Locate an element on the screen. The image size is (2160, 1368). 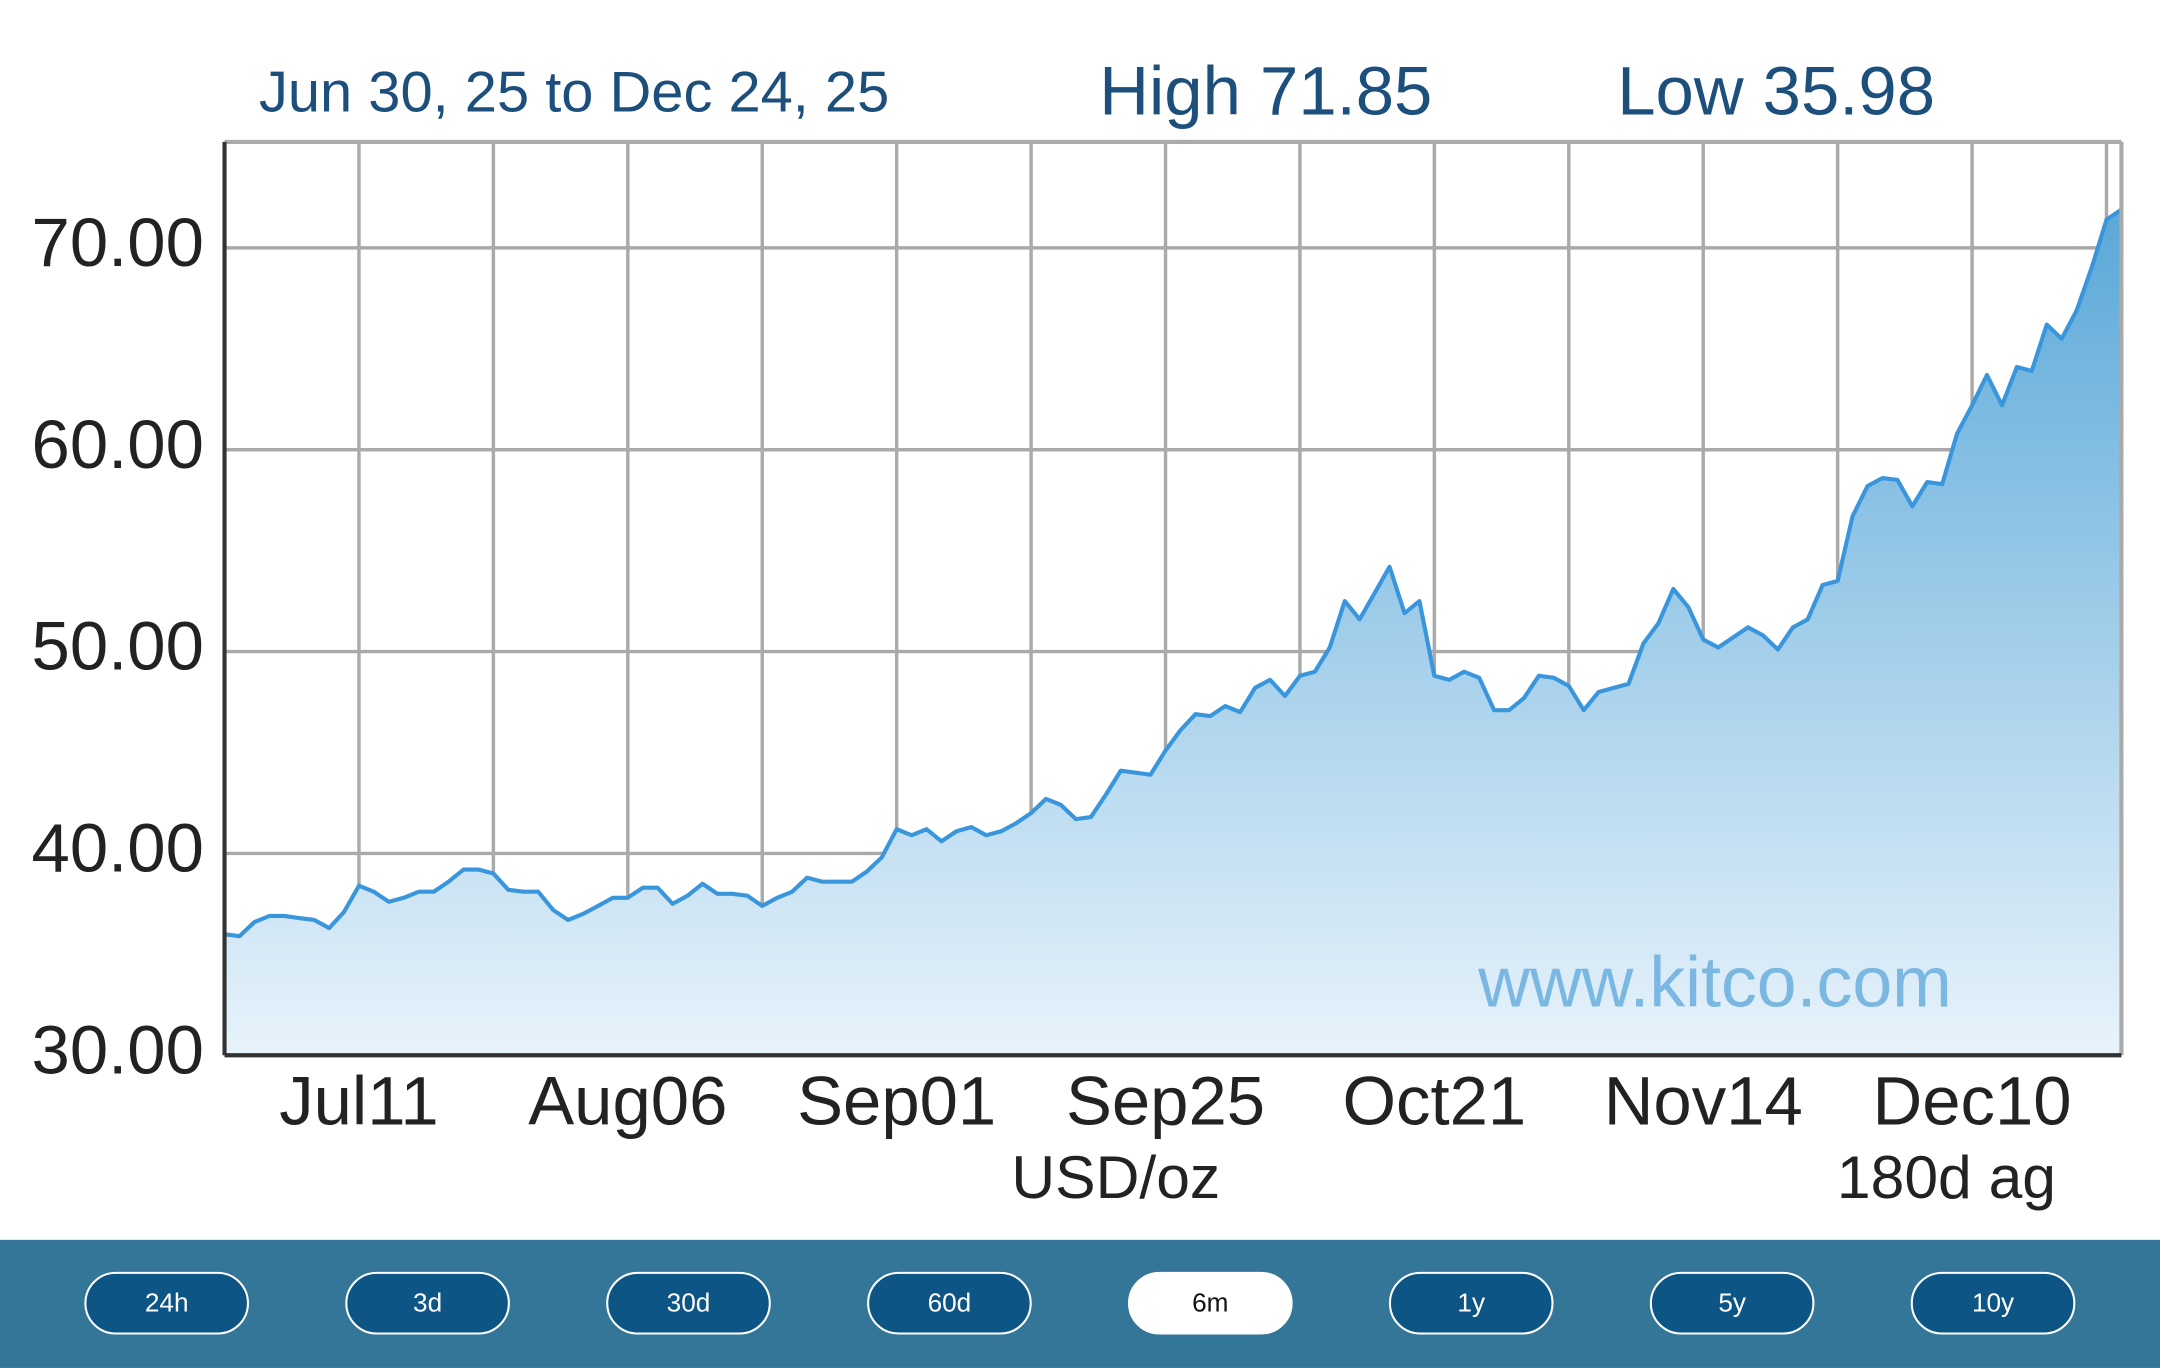
range-button: 30d is located at coordinates (688, 1303).